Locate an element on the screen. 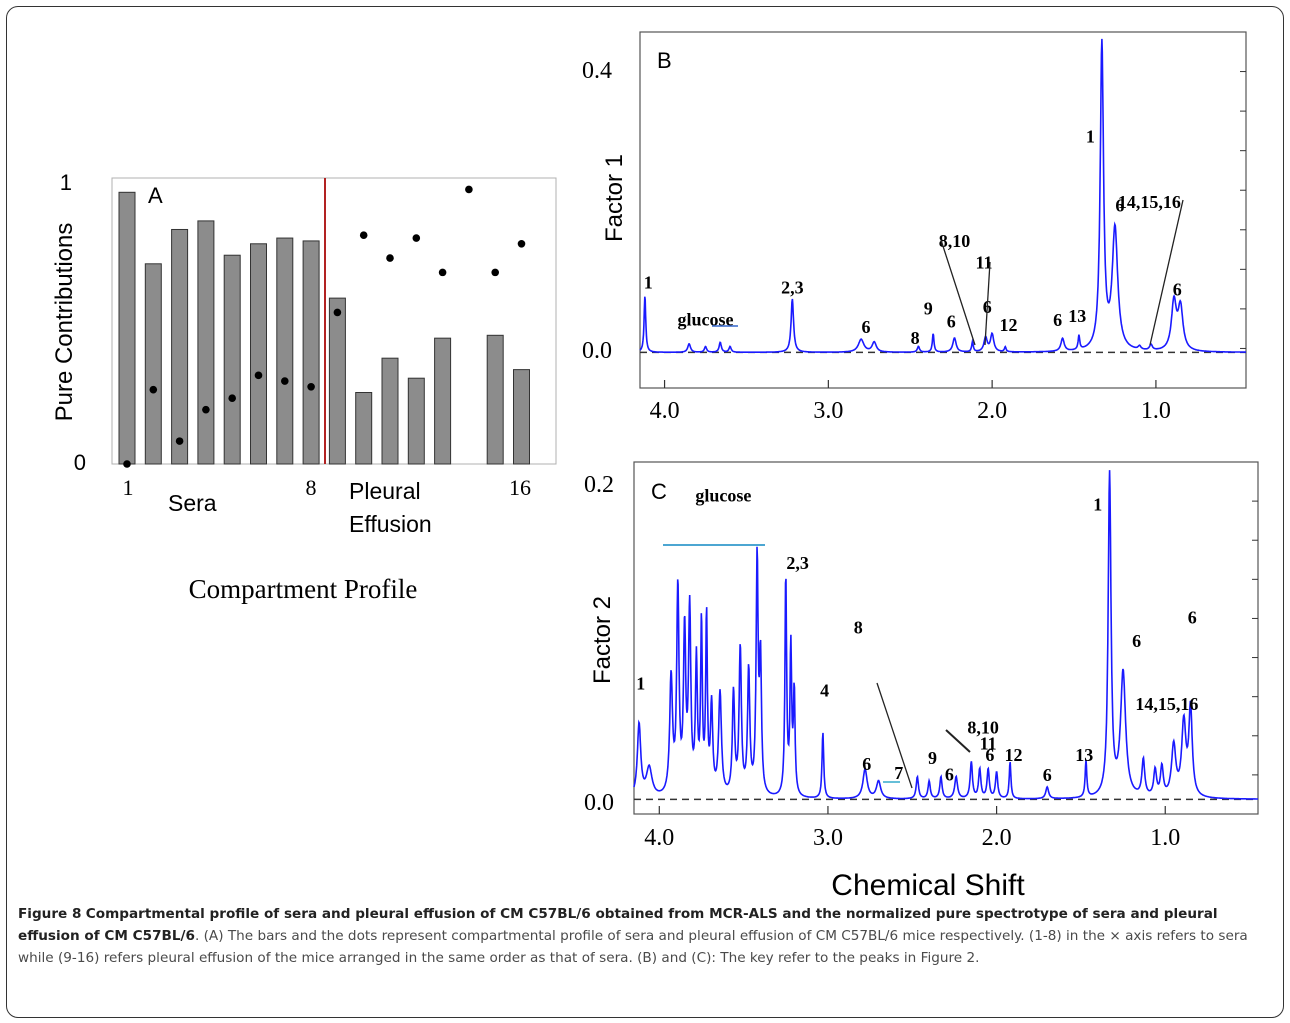 This screenshot has width=1290, height=1023. panel-b-xtick-1.0: 1.0 is located at coordinates (1156, 411).